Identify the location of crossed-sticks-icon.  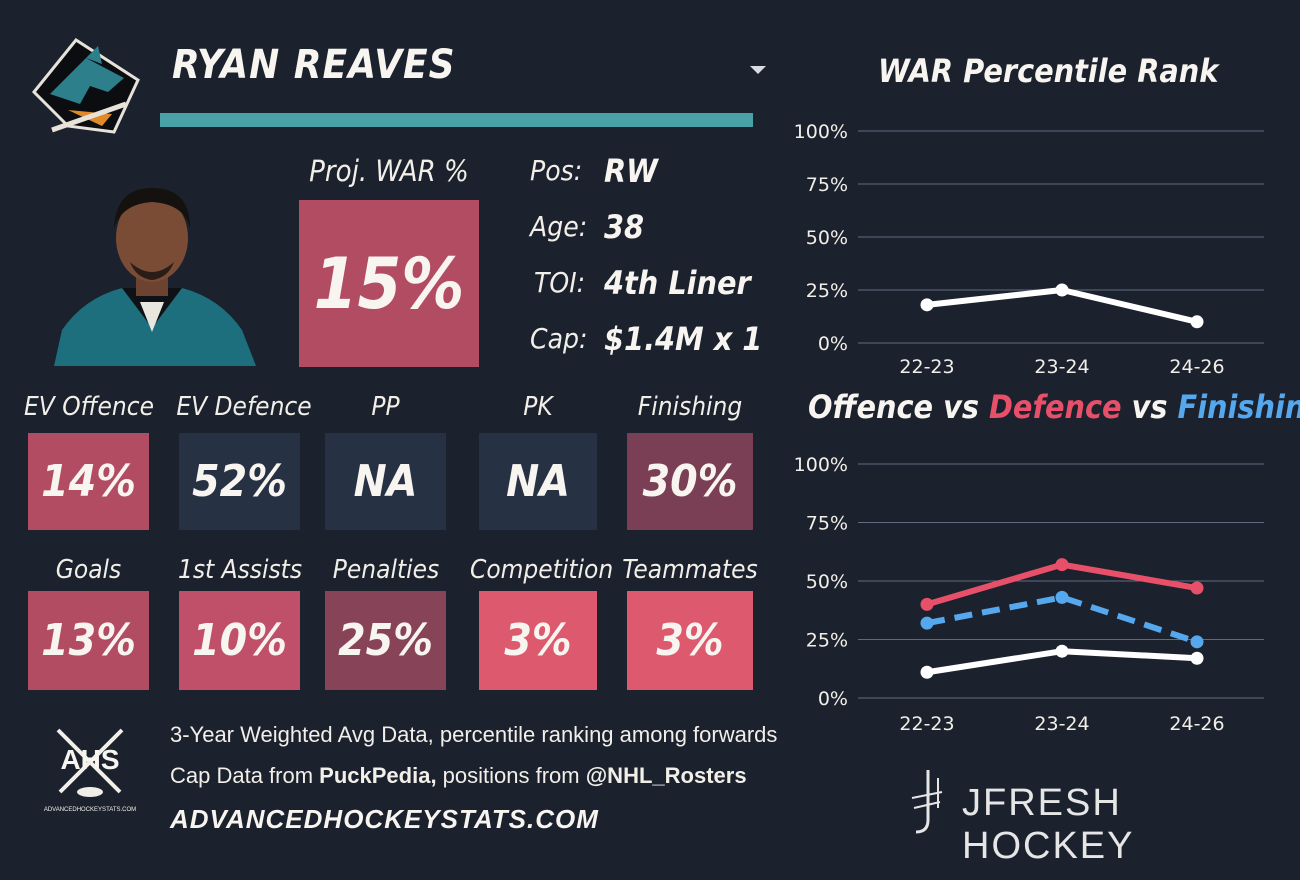
(90, 762).